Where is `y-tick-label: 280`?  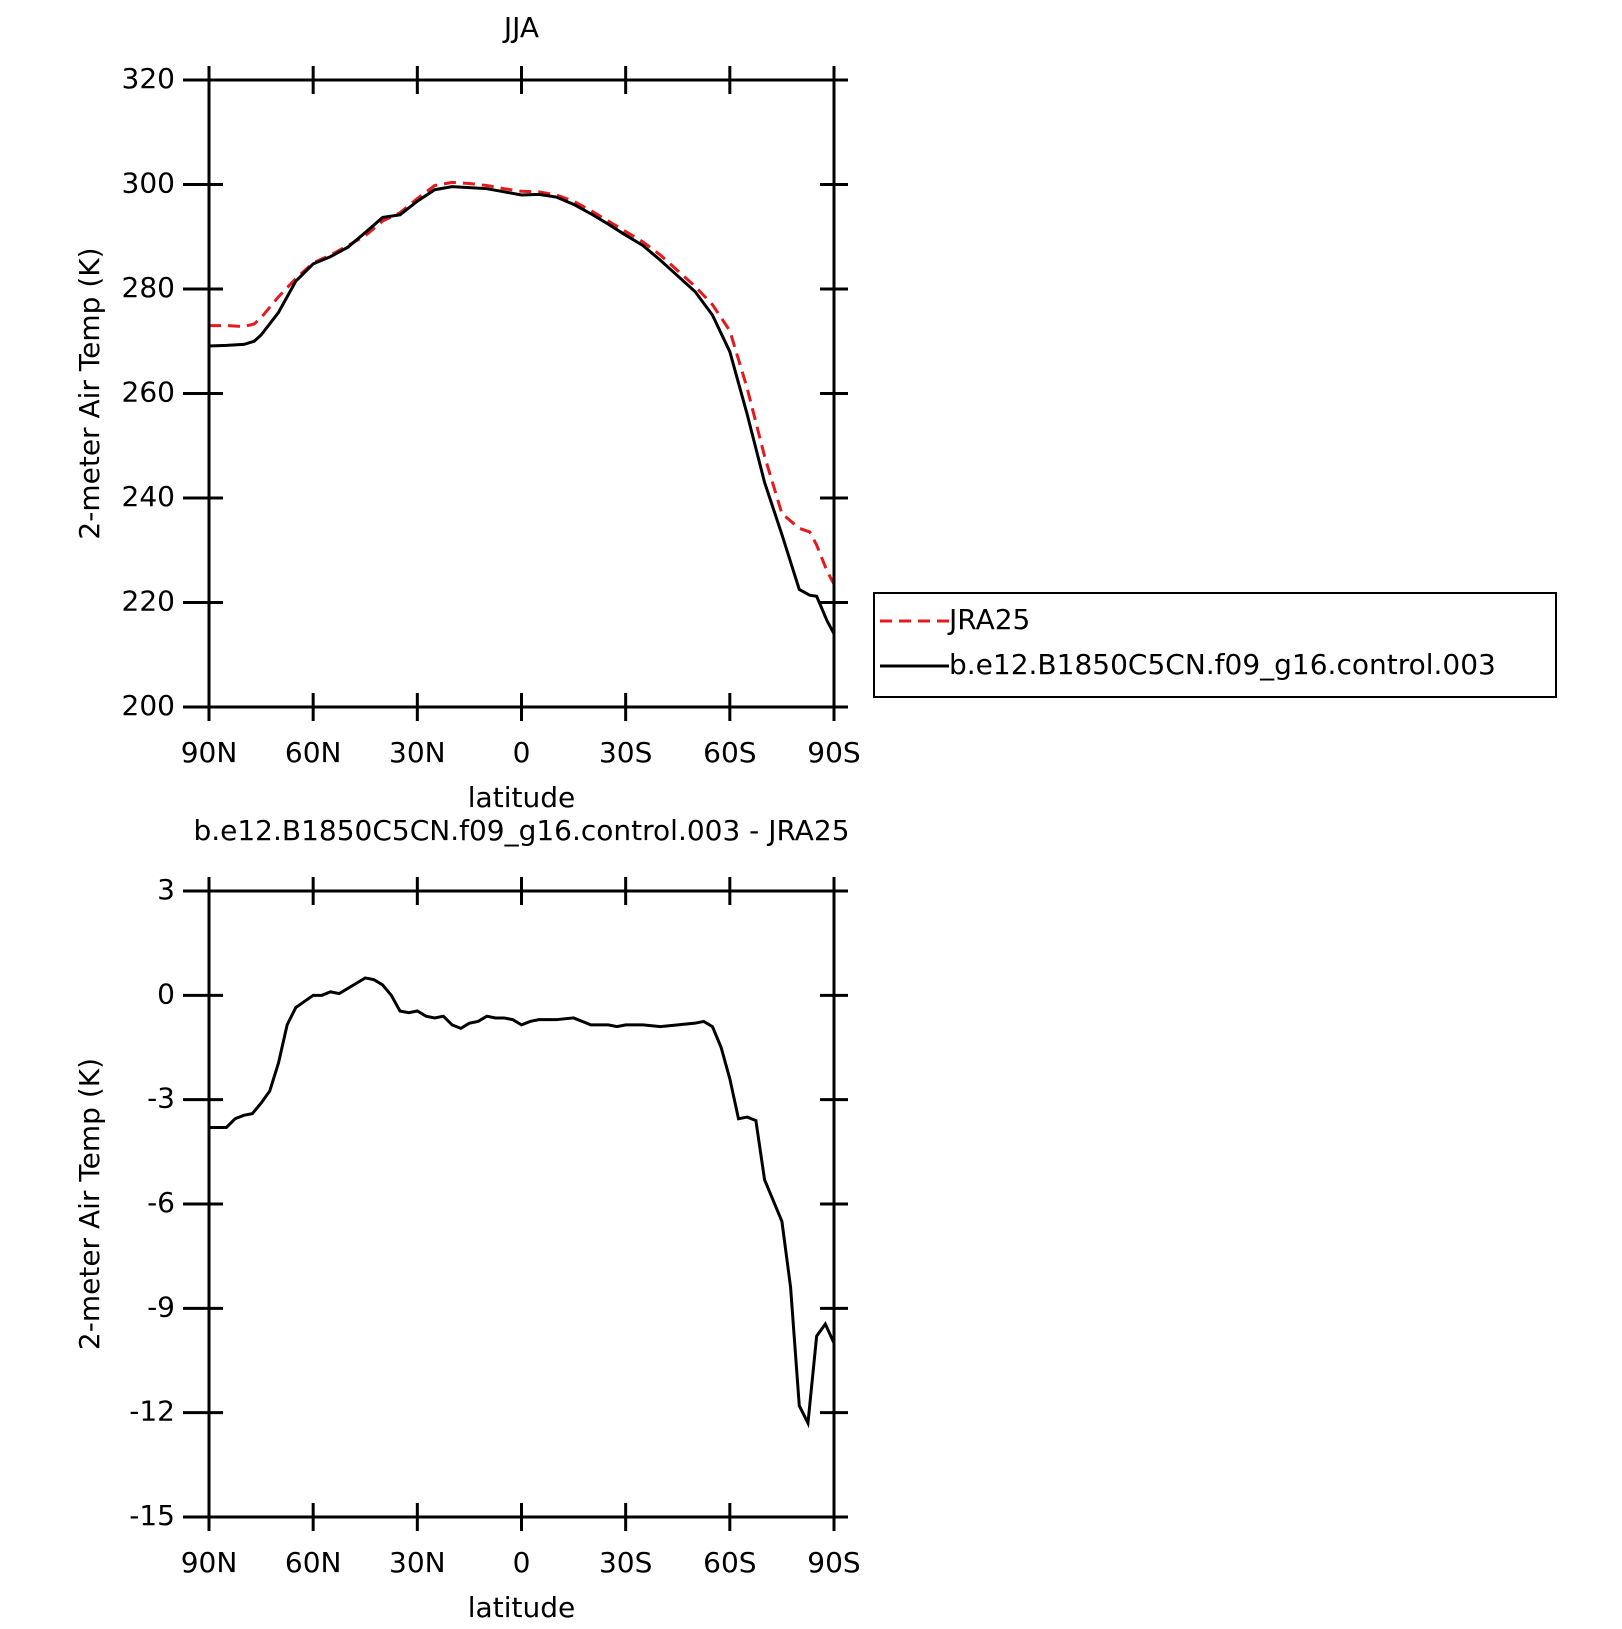 y-tick-label: 280 is located at coordinates (148, 287).